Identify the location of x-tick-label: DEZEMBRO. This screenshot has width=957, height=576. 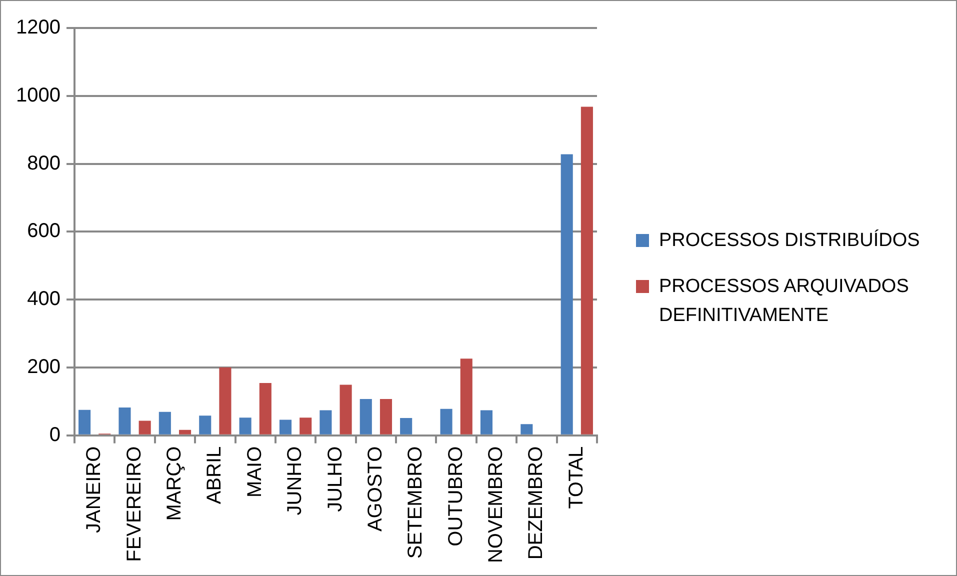
(536, 503).